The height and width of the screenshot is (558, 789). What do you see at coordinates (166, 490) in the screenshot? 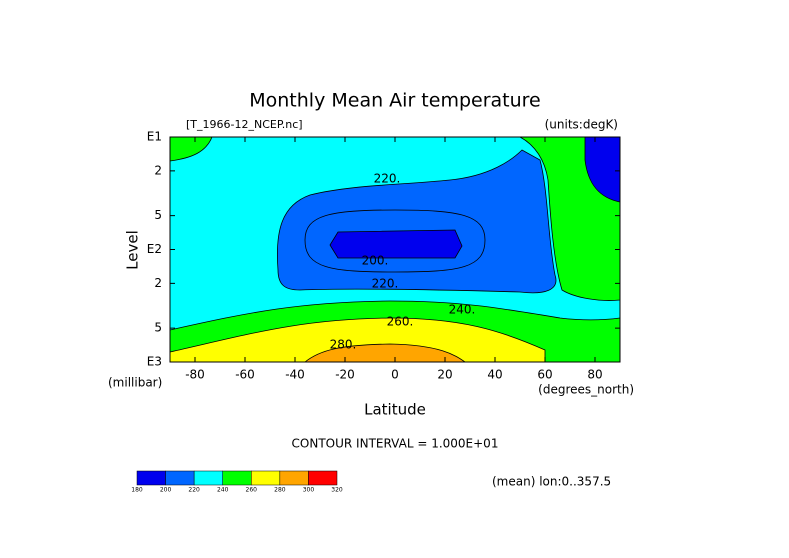
I see `colorbar-label: 200` at bounding box center [166, 490].